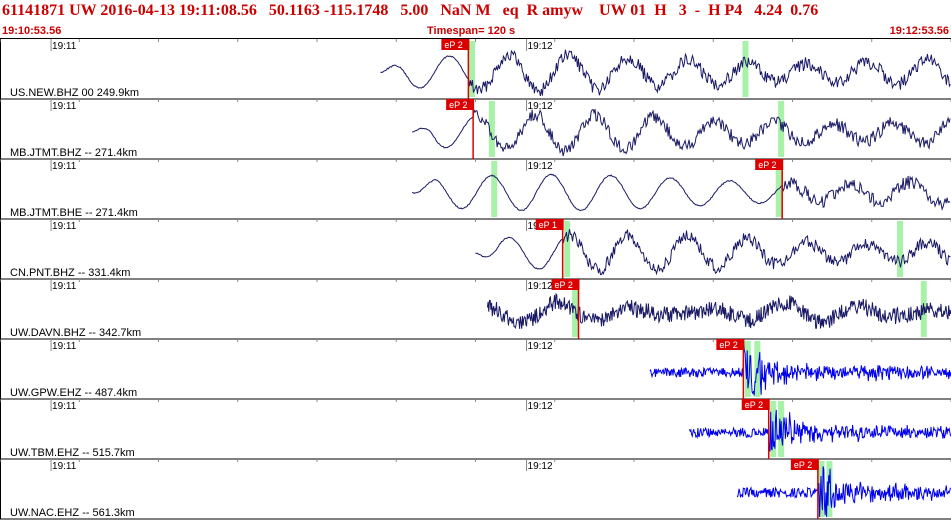 The image size is (951, 520). I want to click on timespan-label: Timespan= 120 s, so click(471, 31).